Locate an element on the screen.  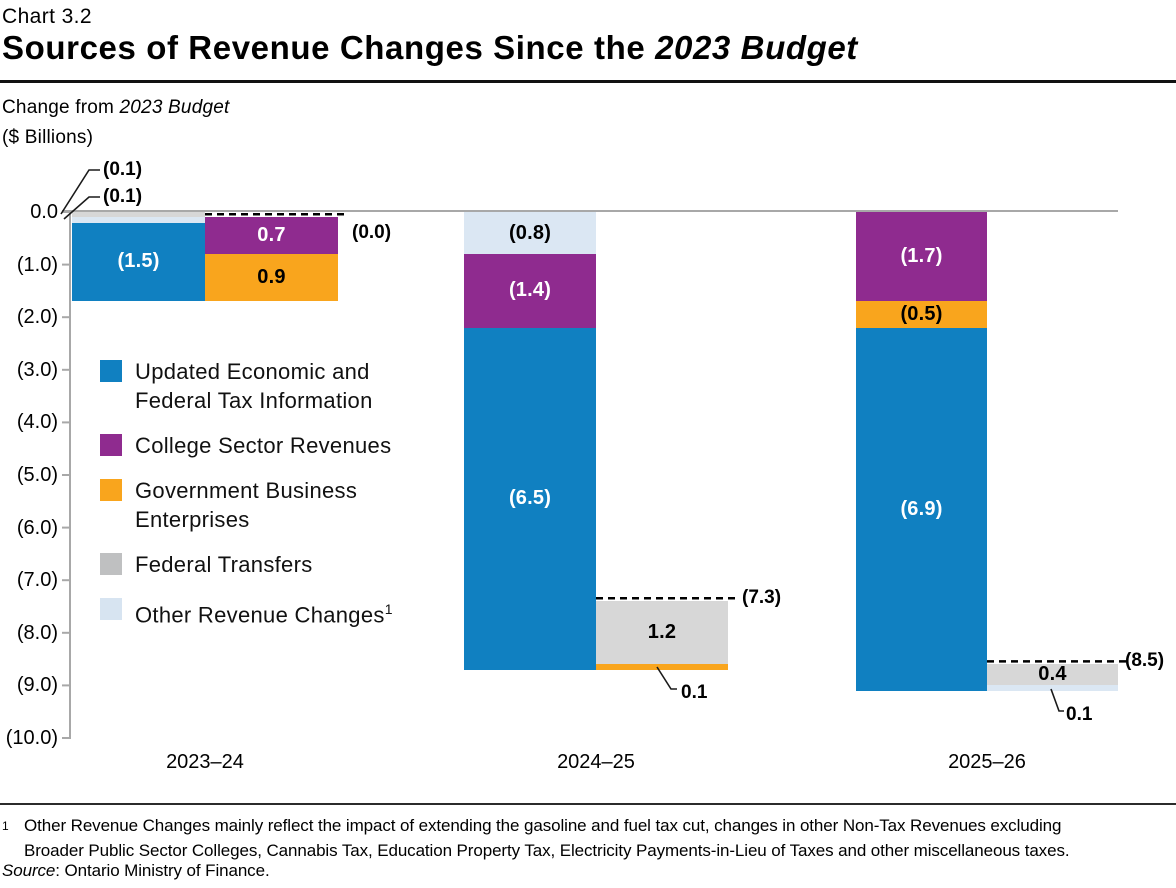
bar-value-label: 1.2 is located at coordinates (662, 632).